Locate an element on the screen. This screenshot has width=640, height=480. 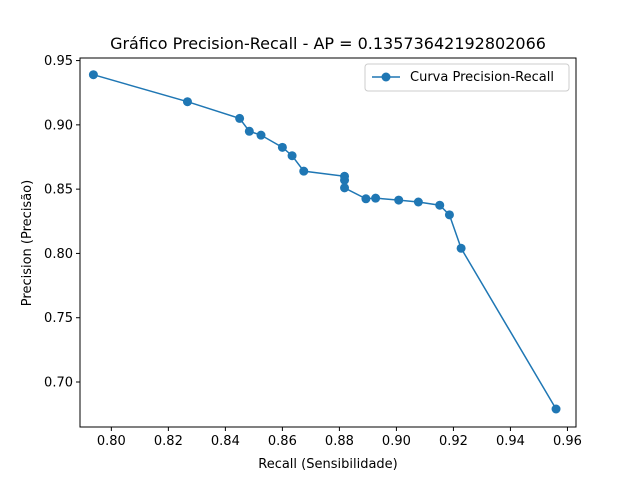
x-tick-label: 0.88 is located at coordinates (339, 441).